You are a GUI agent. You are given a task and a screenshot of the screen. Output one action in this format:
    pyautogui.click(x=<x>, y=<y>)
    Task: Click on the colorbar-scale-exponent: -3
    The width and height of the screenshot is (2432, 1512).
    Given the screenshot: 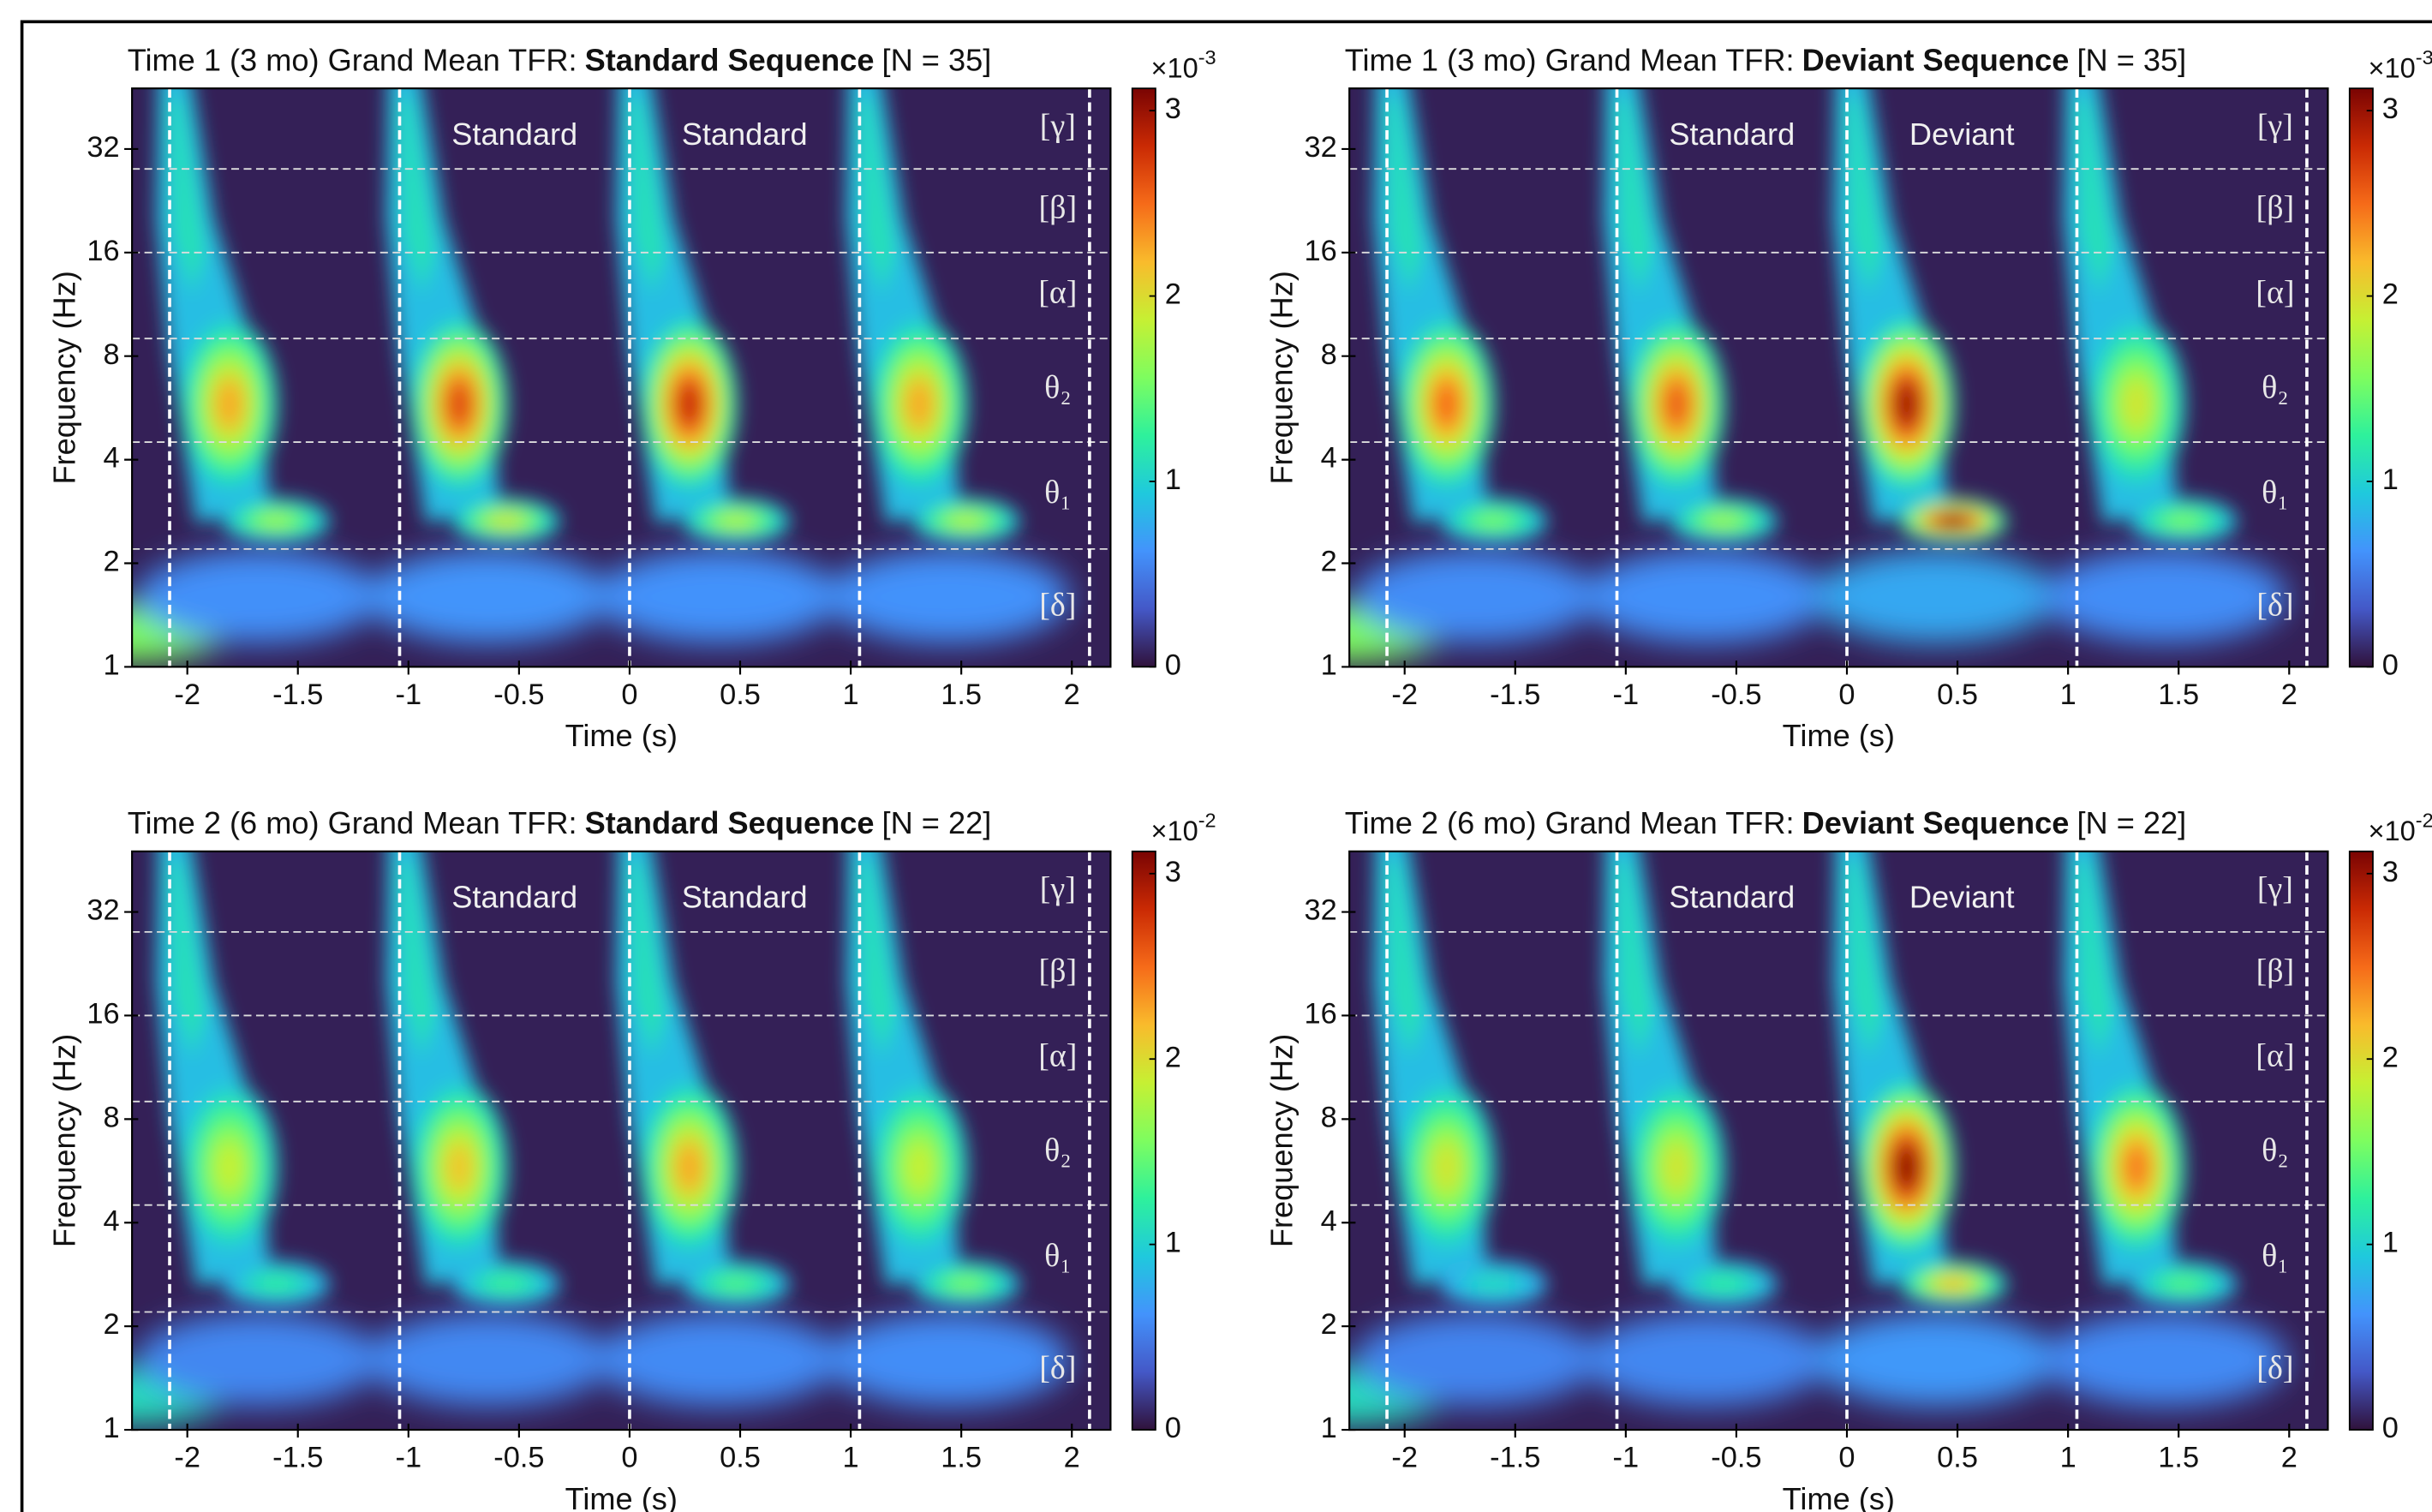 What is the action you would take?
    pyautogui.click(x=2424, y=57)
    